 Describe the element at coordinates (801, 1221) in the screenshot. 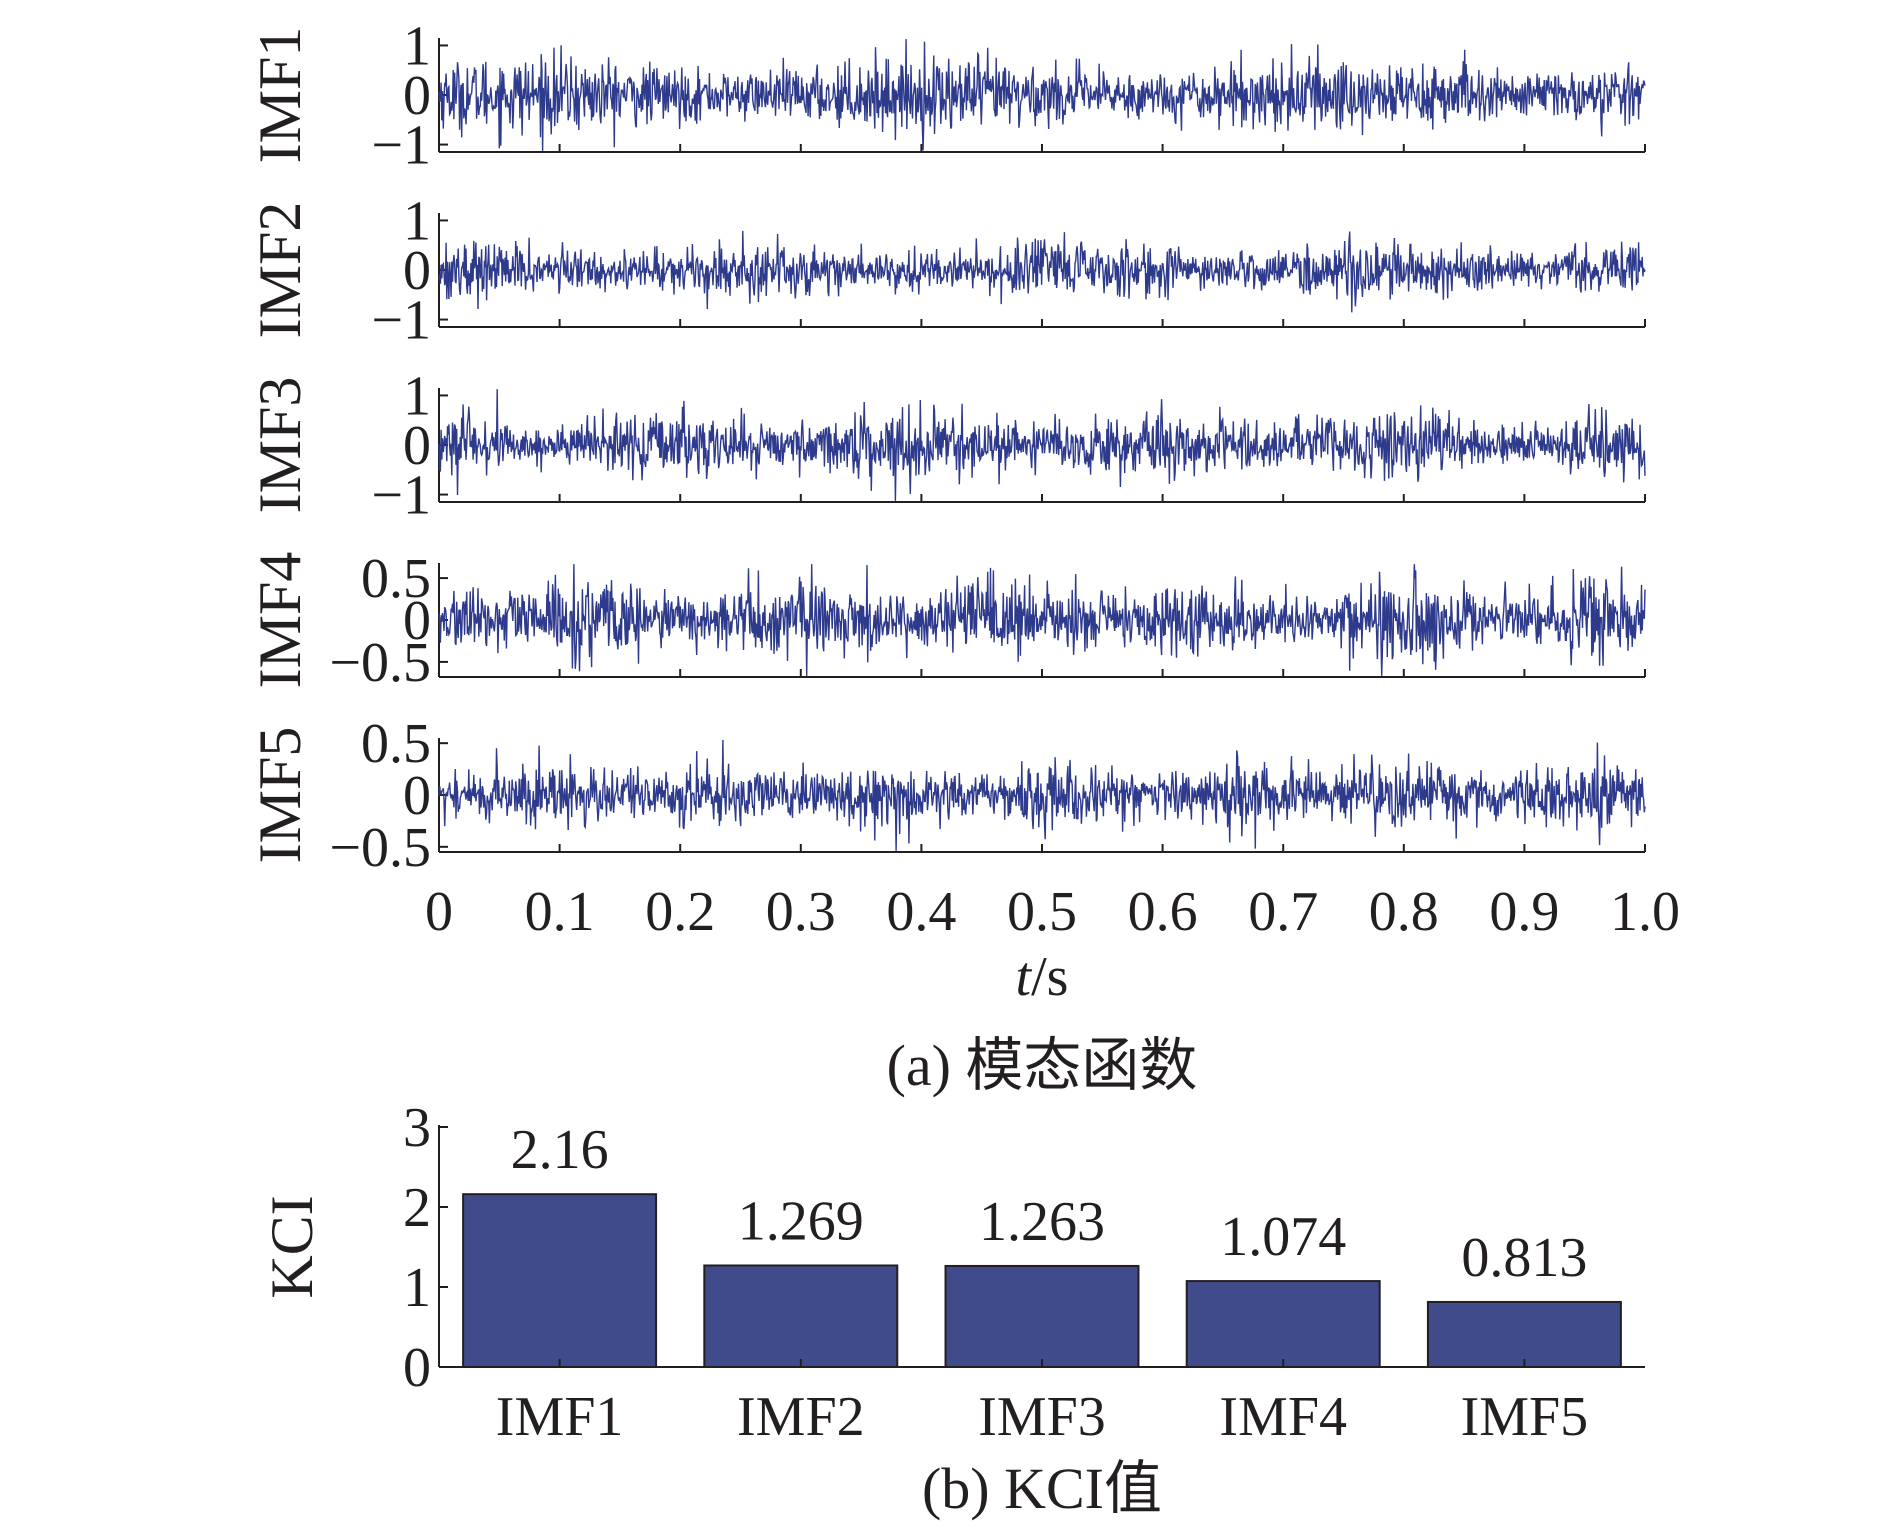

I see `bar-value-label: 1.269` at that location.